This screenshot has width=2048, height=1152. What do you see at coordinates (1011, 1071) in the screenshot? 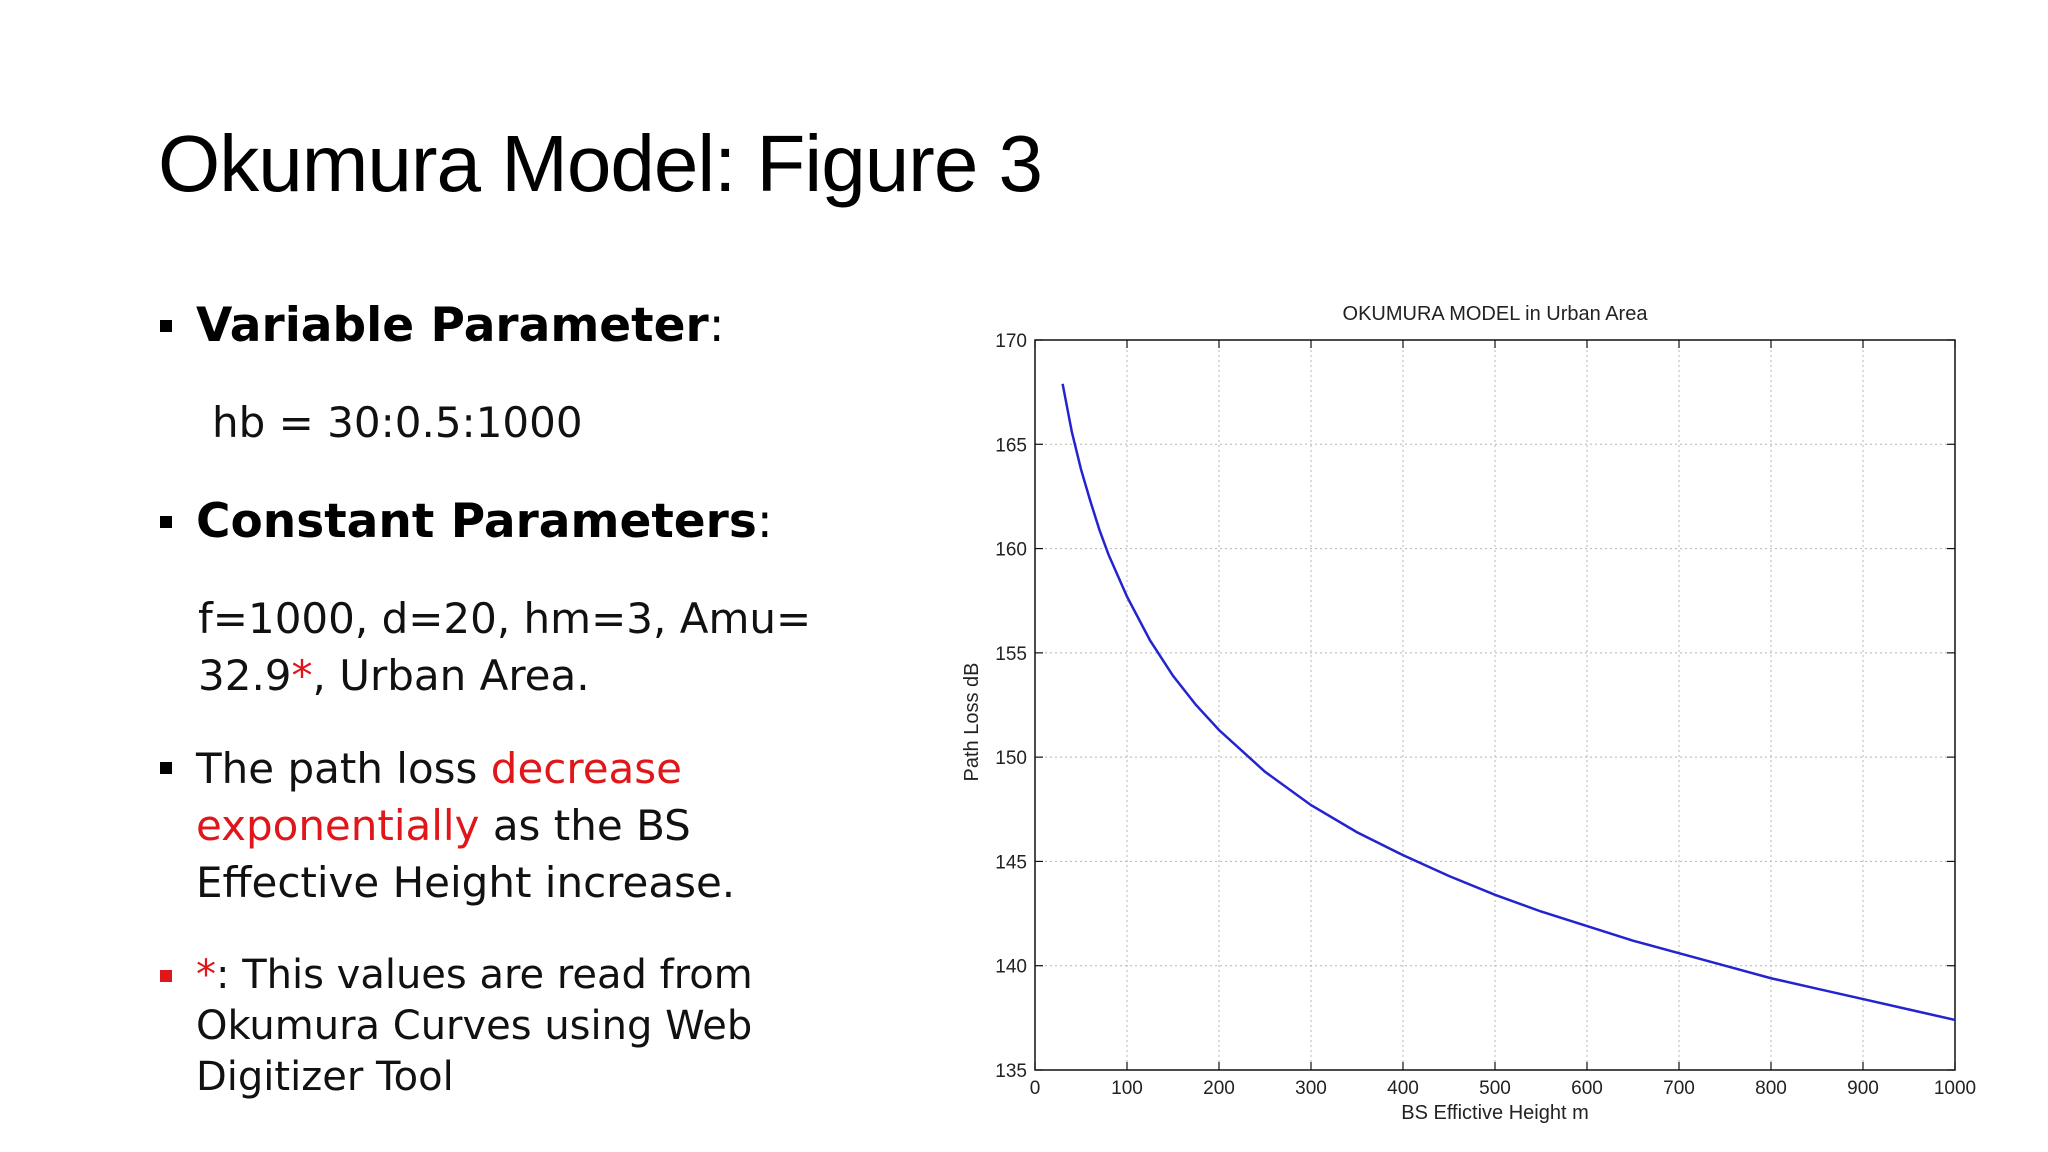
I see `y-tick-label: 135` at bounding box center [1011, 1071].